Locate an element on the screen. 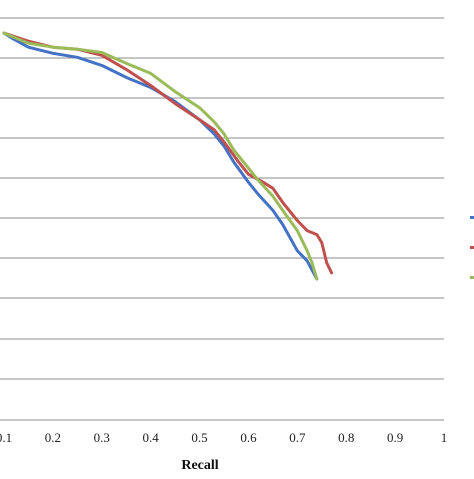 The image size is (474, 479). x-tick-label: 0.2 is located at coordinates (53, 437).